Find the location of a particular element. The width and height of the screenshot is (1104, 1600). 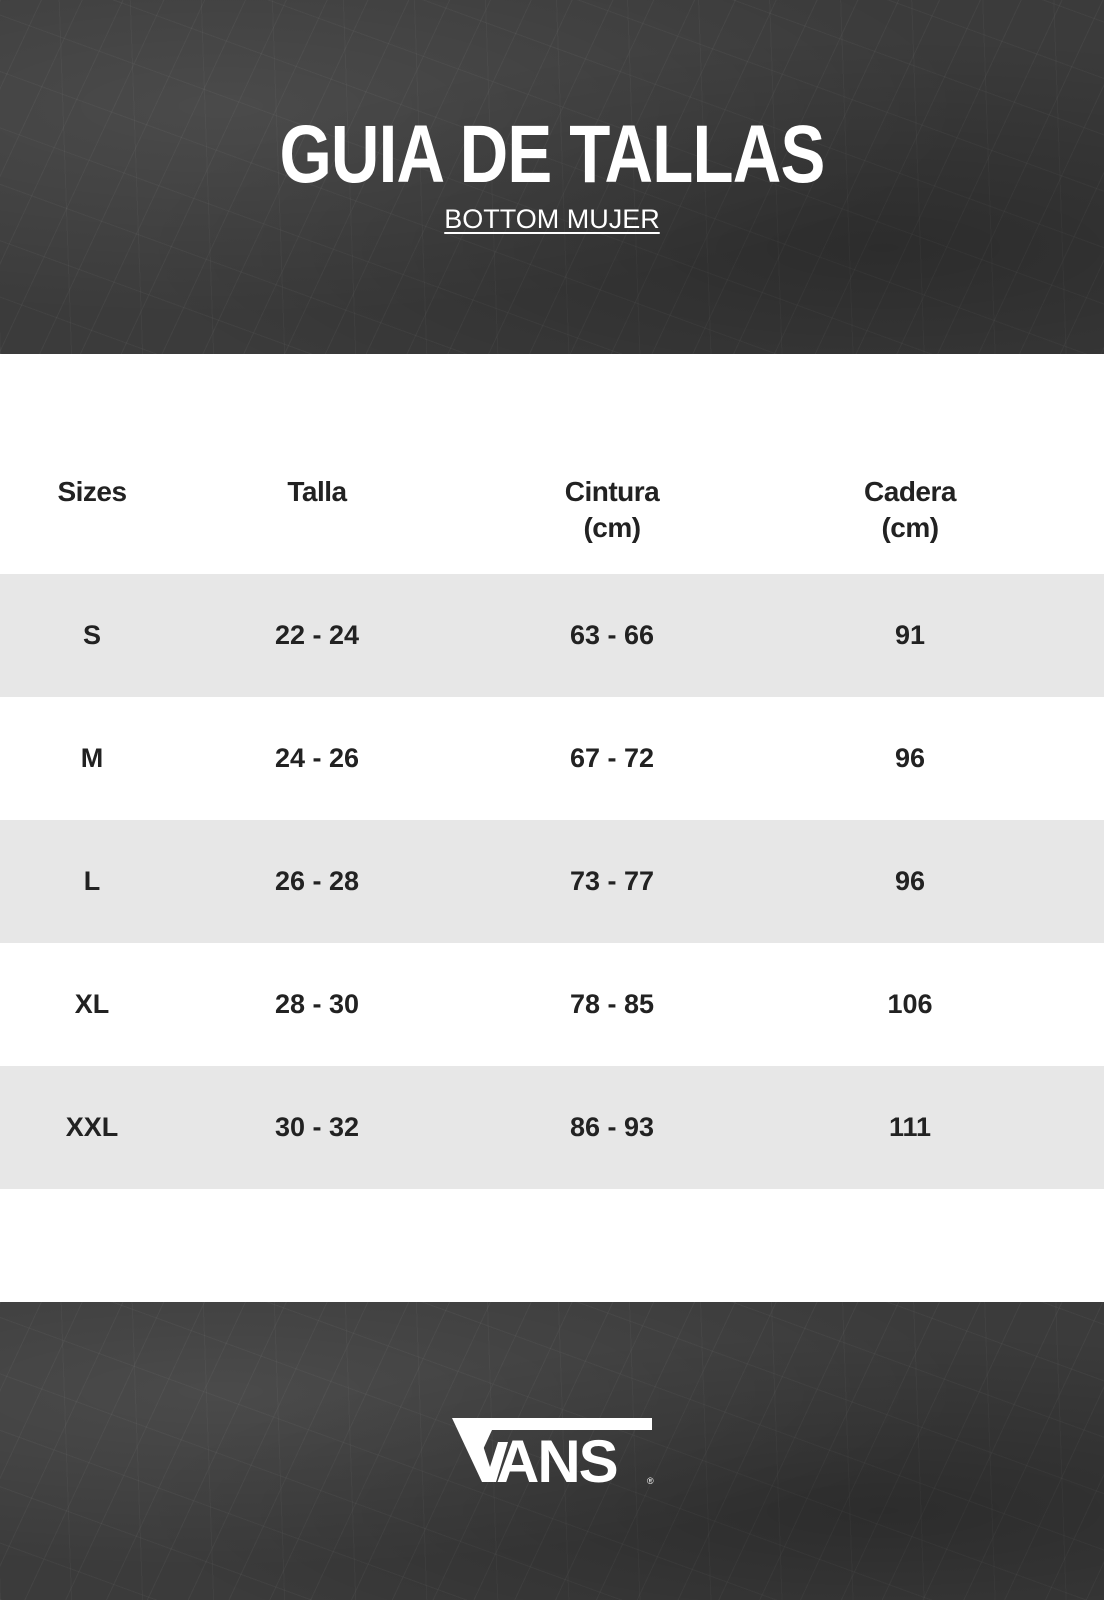

page-title: GUIA DE TALLAS is located at coordinates (552, 154).